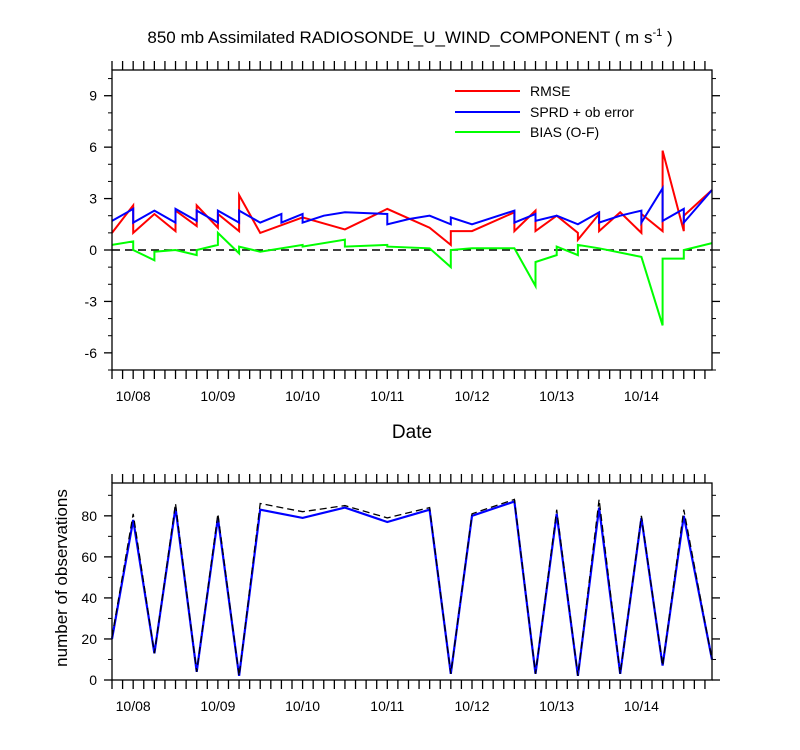  What do you see at coordinates (412, 278) in the screenshot?
I see `bias-line` at bounding box center [412, 278].